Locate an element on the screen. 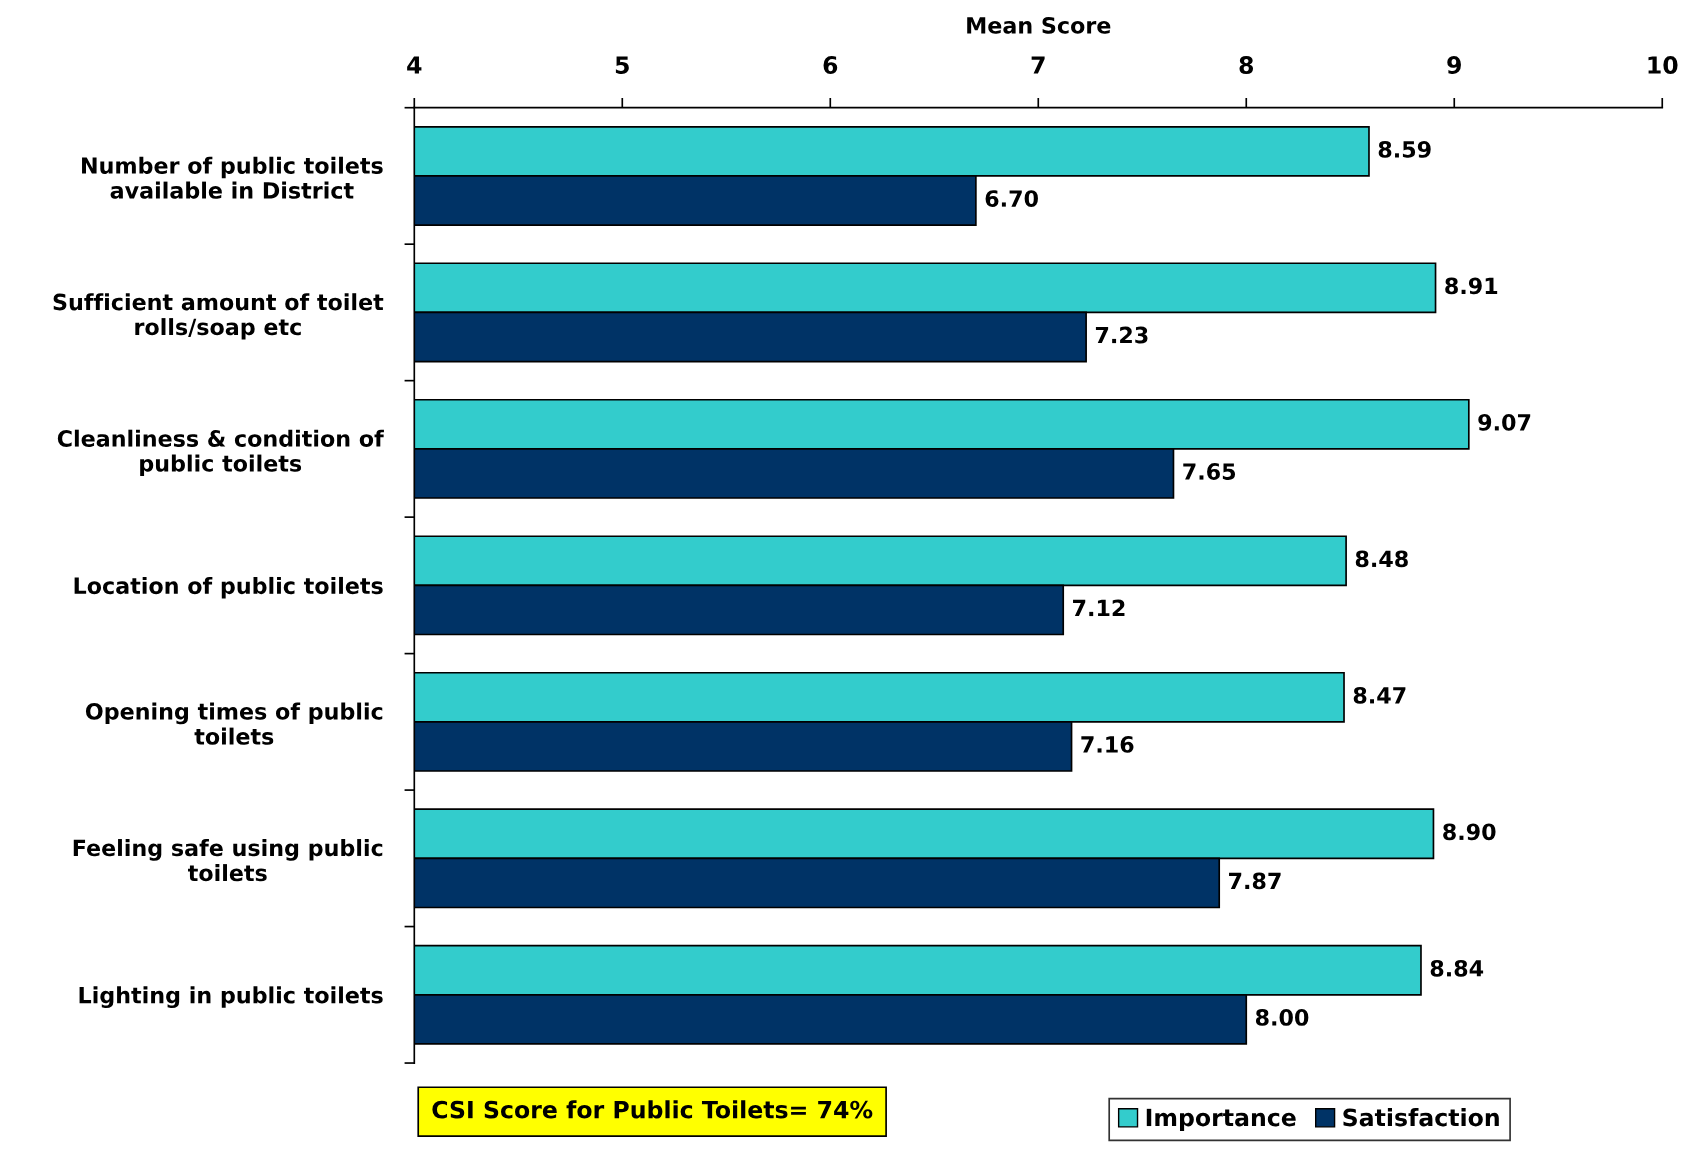  data-label: 8.59 is located at coordinates (1404, 149).